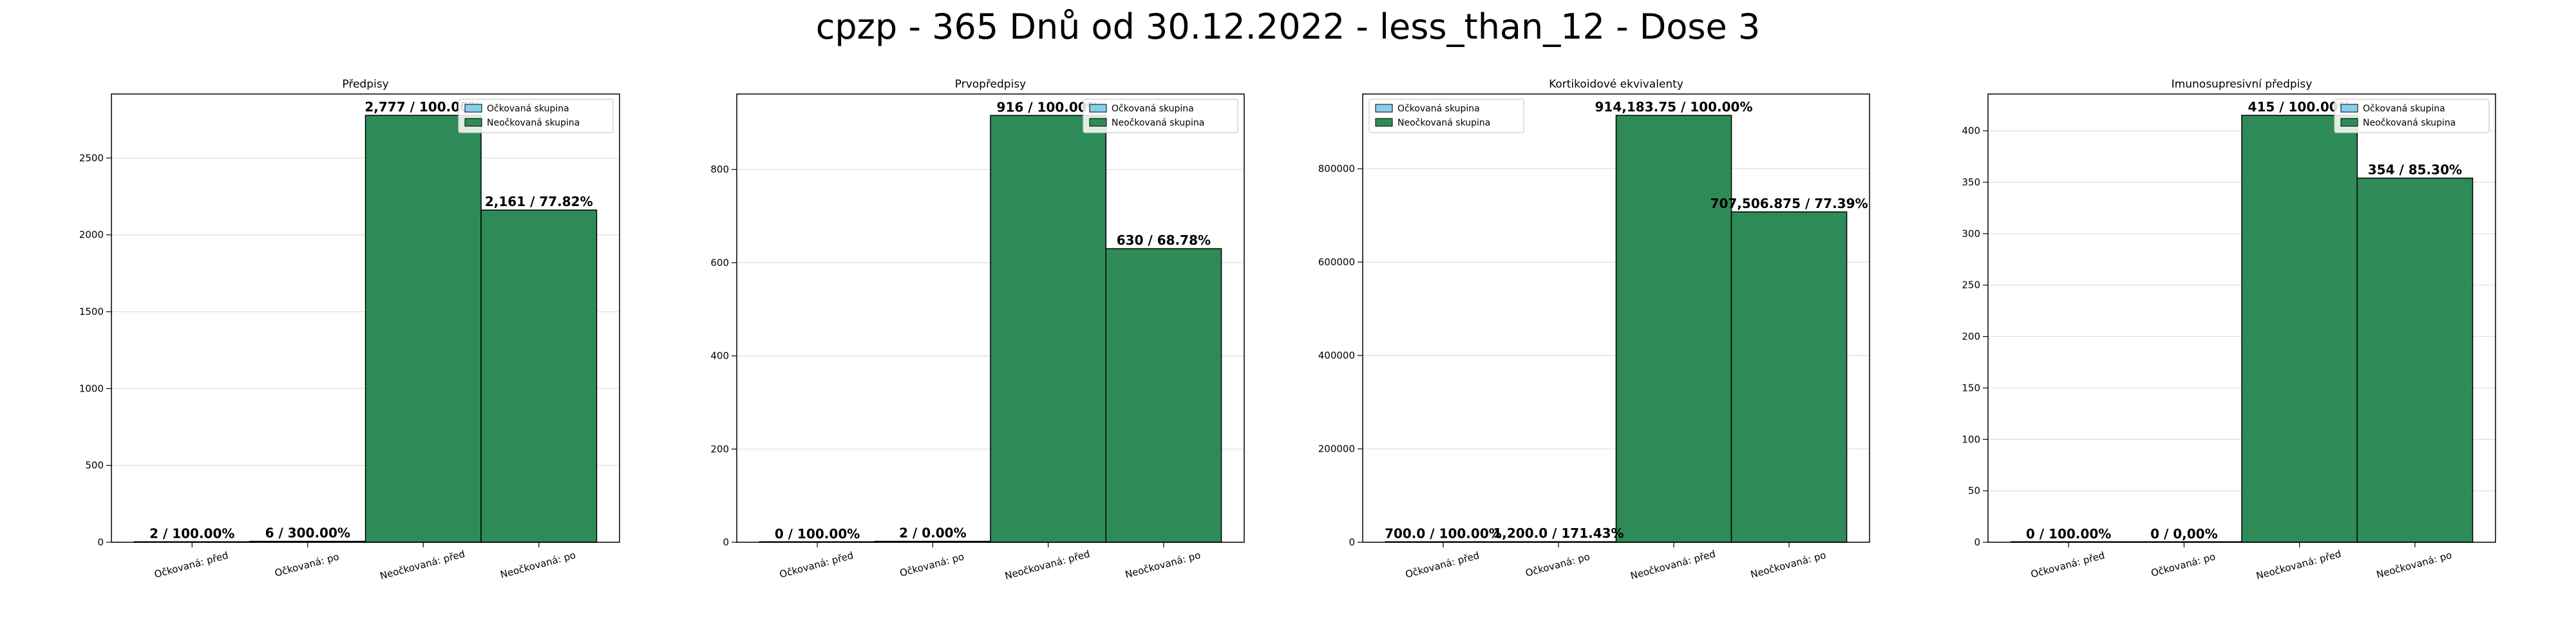  Describe the element at coordinates (1971, 182) in the screenshot. I see `y-tick-label: 350` at that location.